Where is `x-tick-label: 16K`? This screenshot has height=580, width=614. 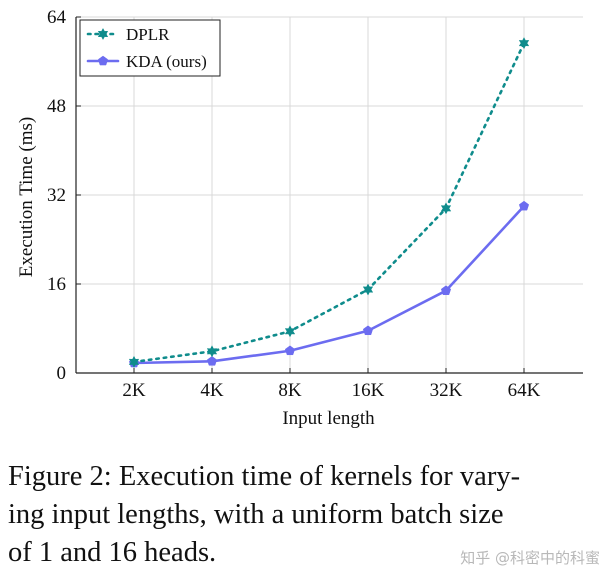 x-tick-label: 16K is located at coordinates (368, 390).